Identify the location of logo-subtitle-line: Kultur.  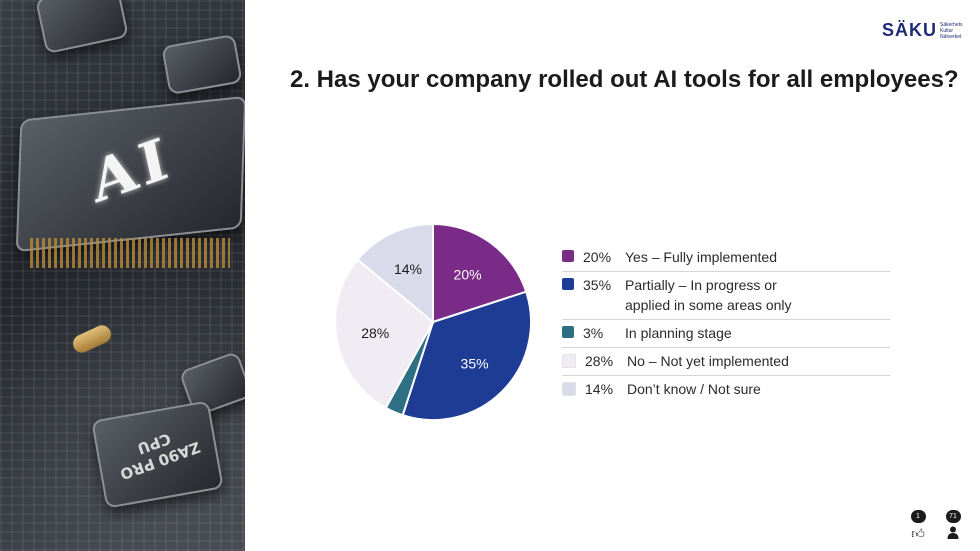
(947, 30).